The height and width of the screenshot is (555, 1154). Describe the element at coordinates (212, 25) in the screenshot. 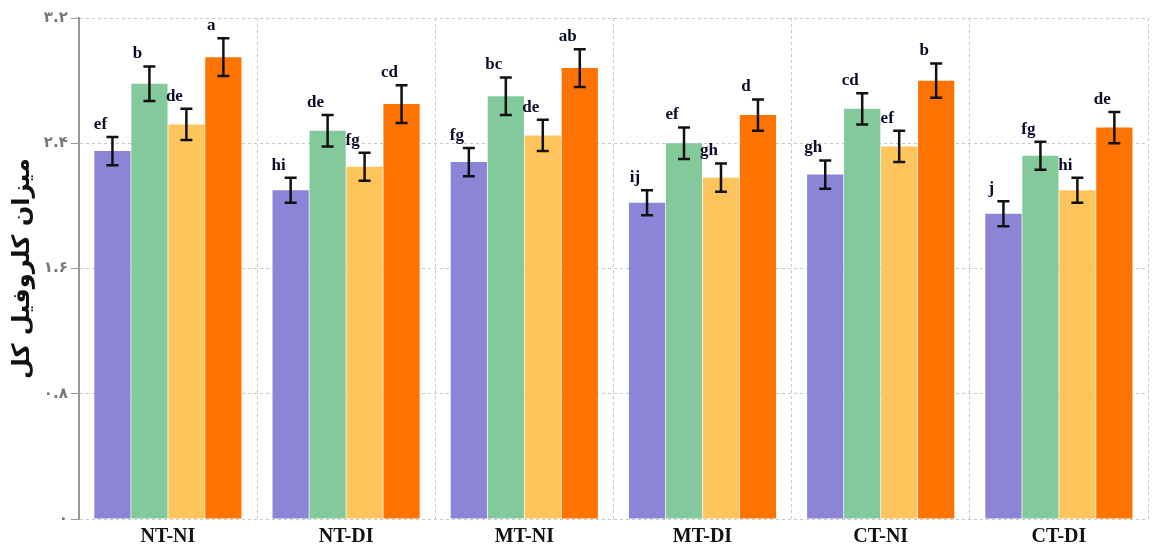

I see `data-label: a` at that location.